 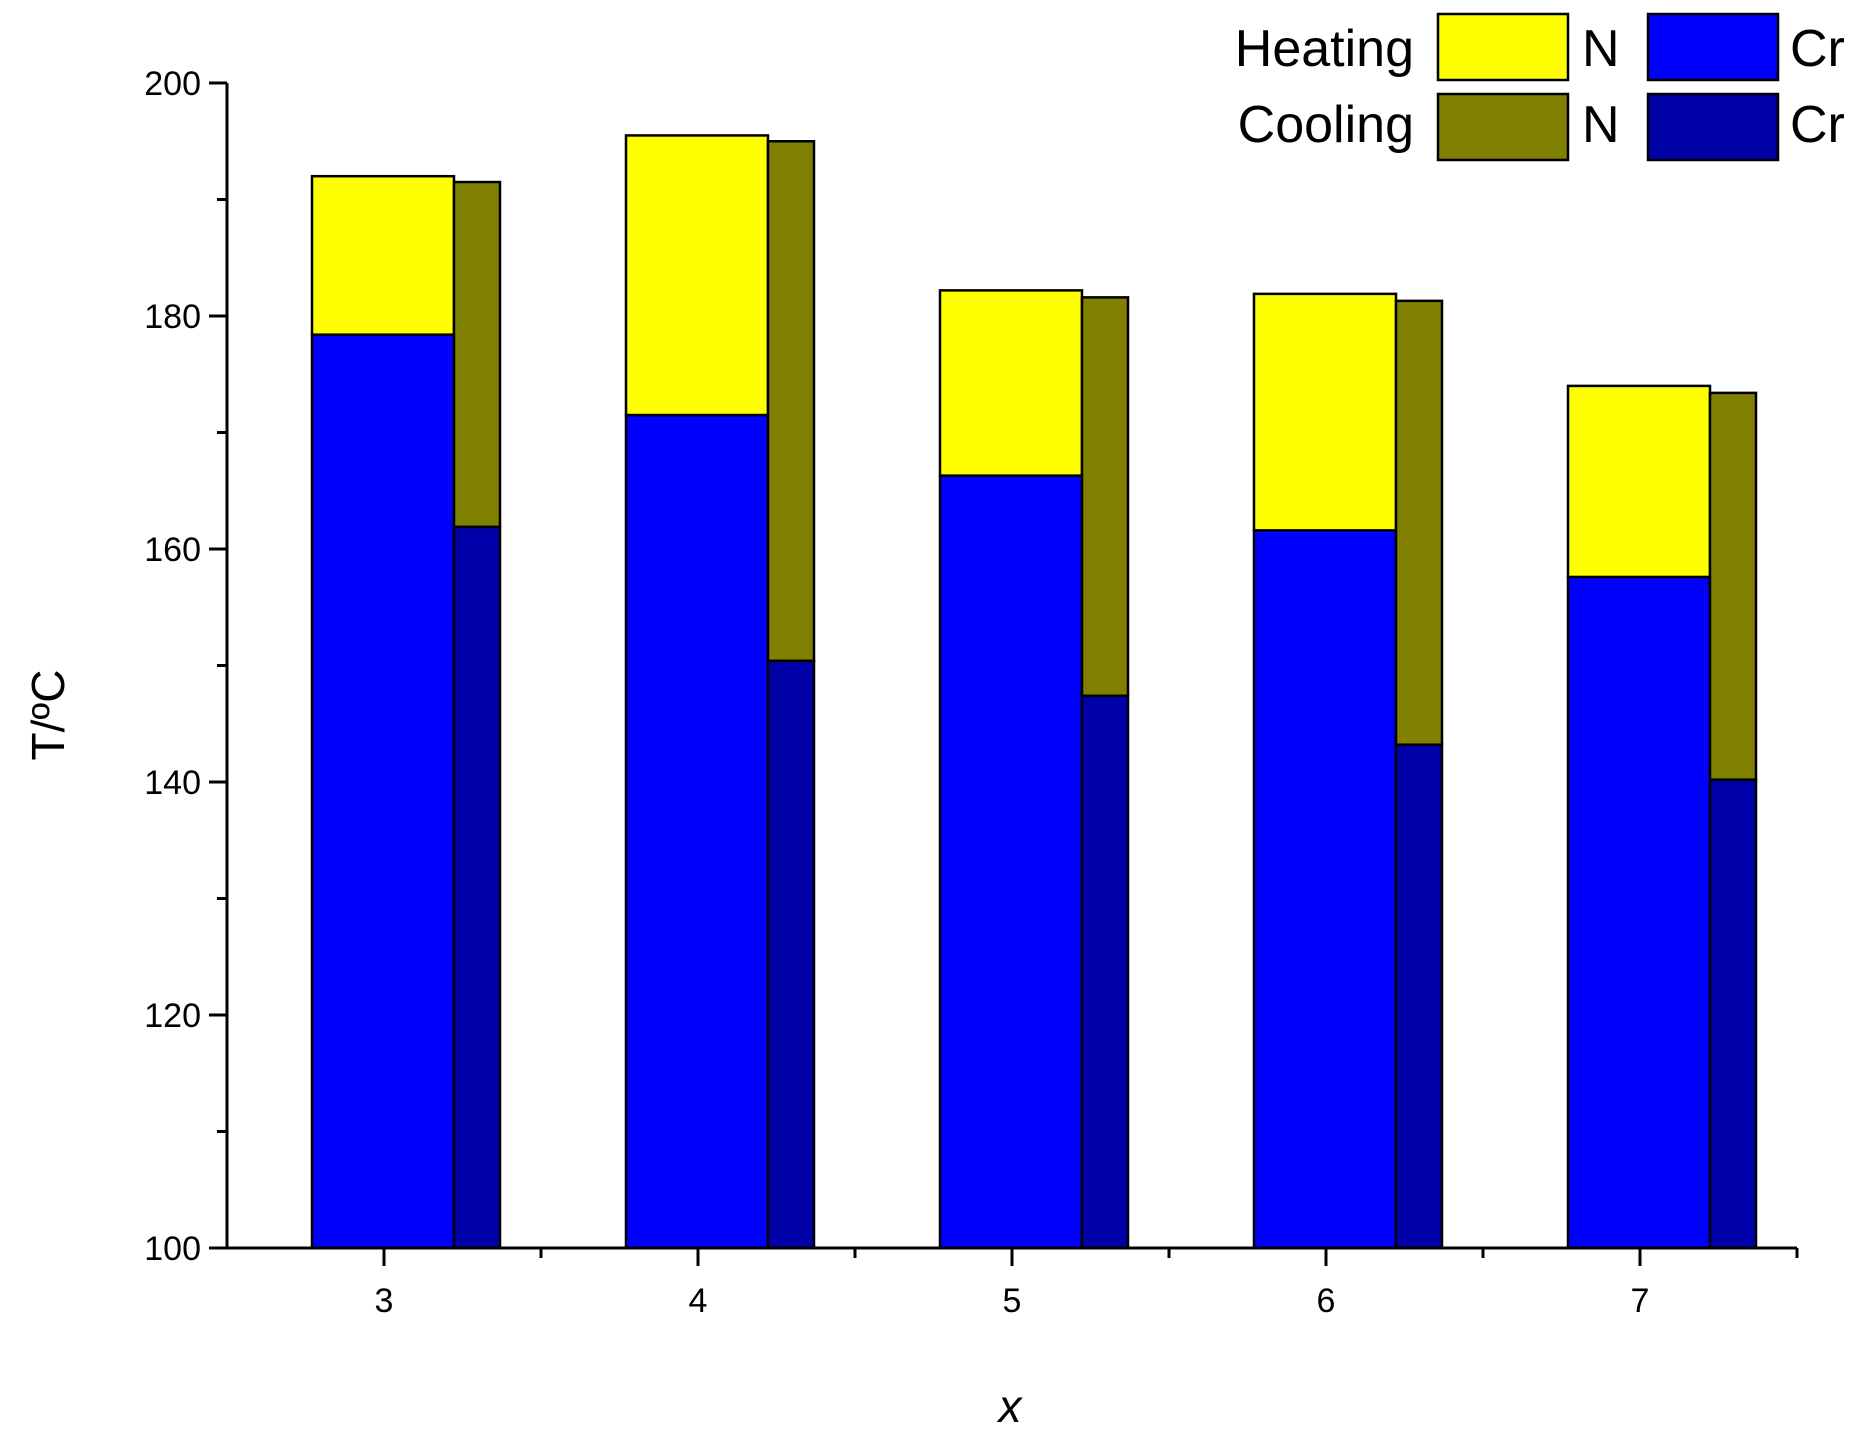 I want to click on legend-heating-label: Heating, so click(x=1324, y=49).